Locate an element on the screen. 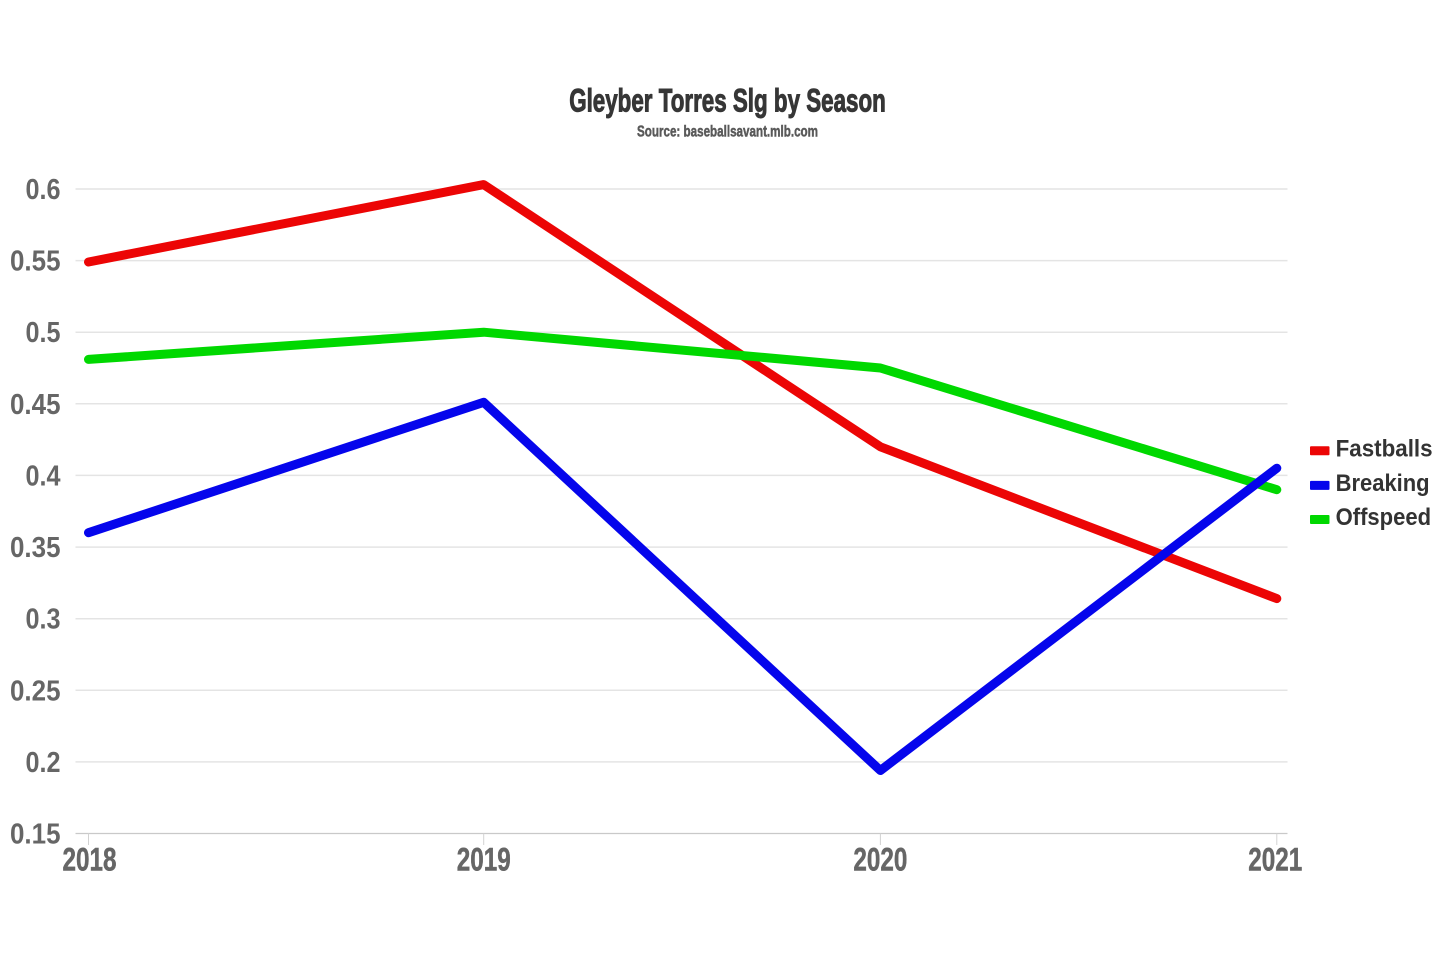 Image resolution: width=1455 pixels, height=970 pixels. svg-text: Breaking is located at coordinates (1383, 483).